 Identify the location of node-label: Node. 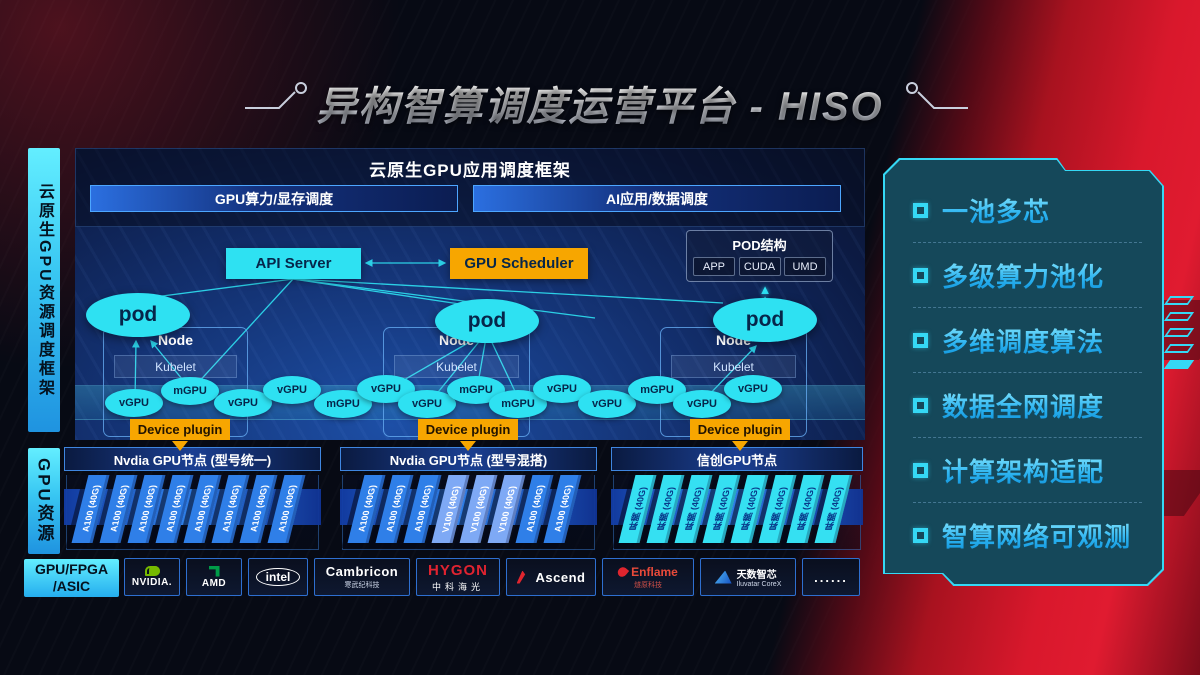
(175, 340).